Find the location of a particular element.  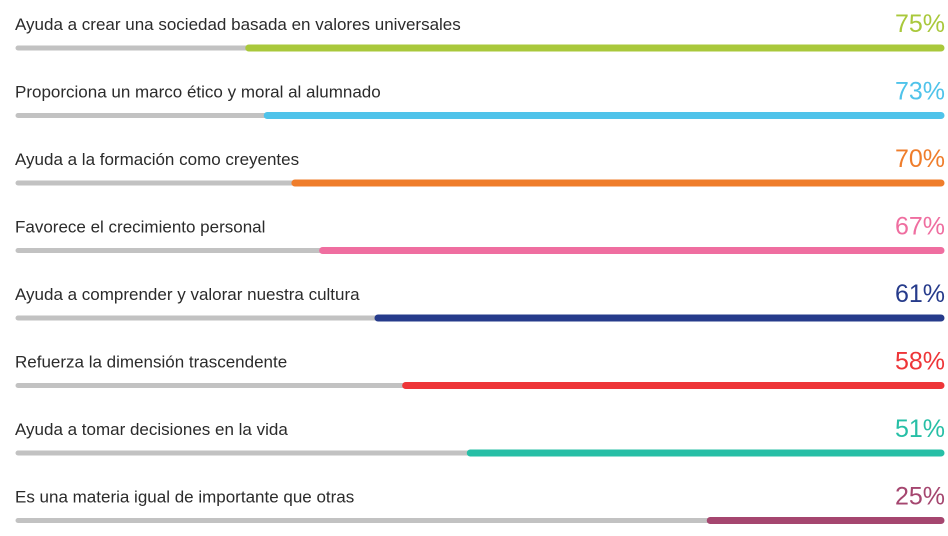

bar-label: Refuerza la dimensión trascendente is located at coordinates (151, 362).